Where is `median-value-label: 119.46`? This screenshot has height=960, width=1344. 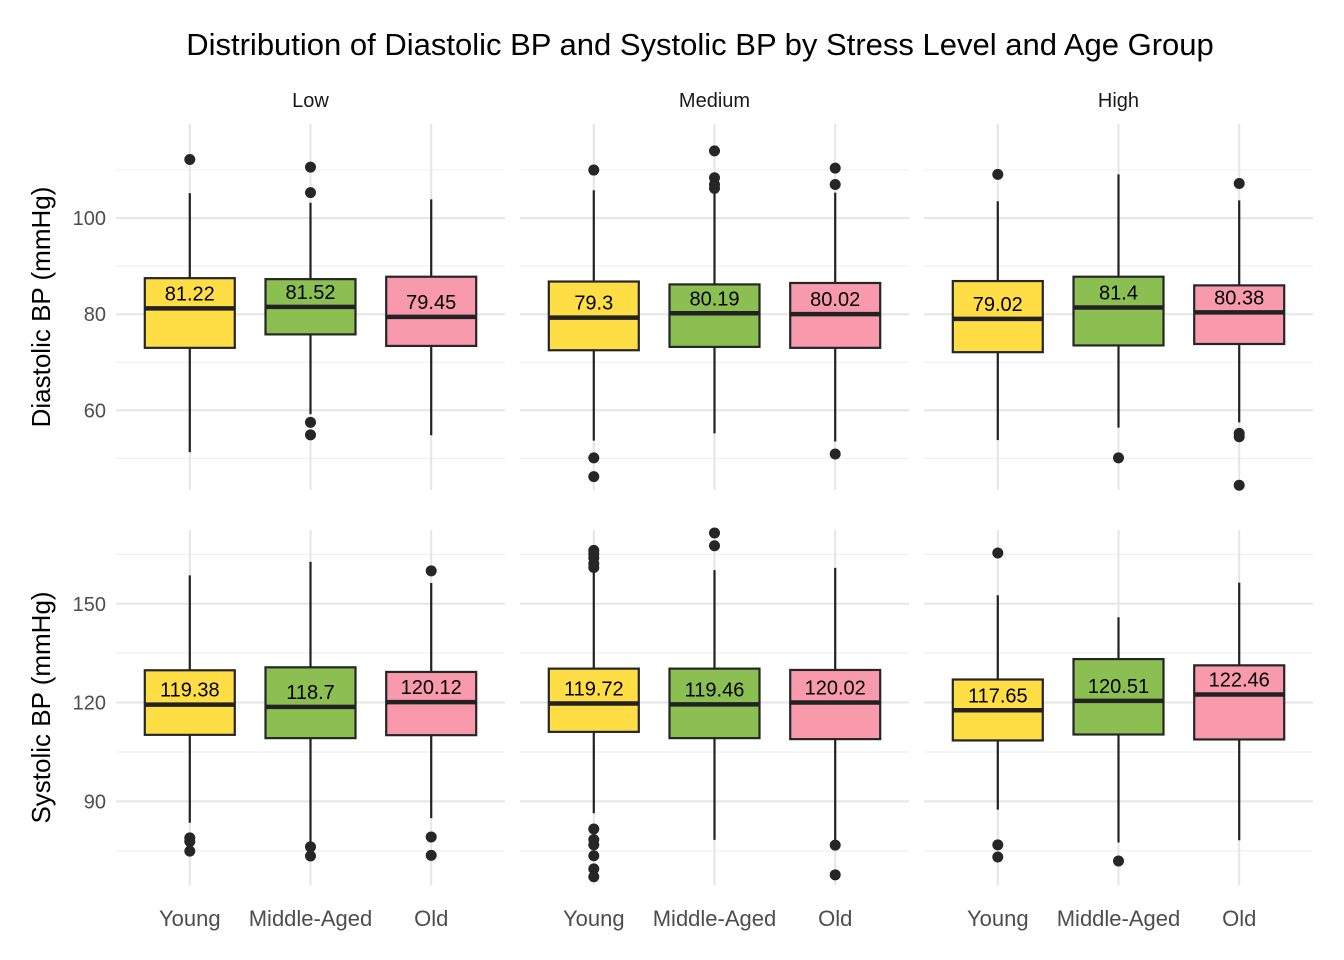 median-value-label: 119.46 is located at coordinates (715, 690).